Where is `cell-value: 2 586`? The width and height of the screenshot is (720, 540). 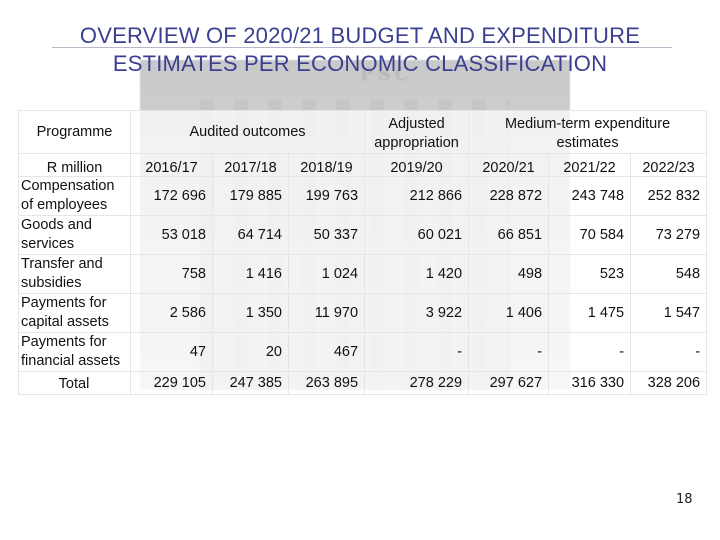
cell-value: 2 586 is located at coordinates (171, 313).